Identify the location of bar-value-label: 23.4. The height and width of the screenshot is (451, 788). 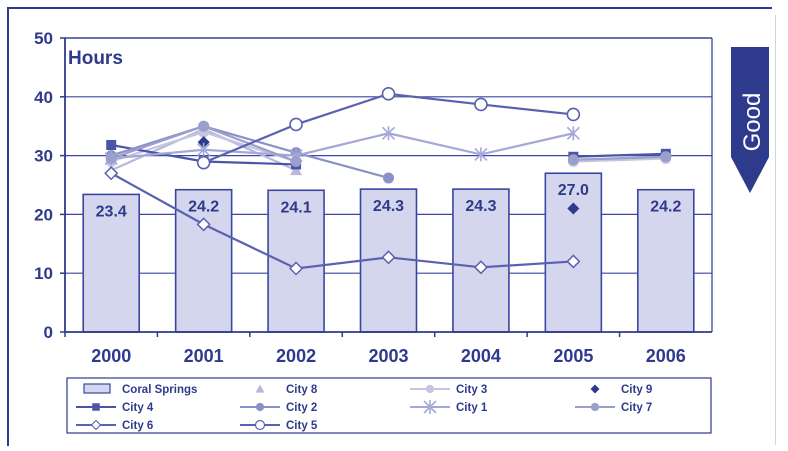
(111, 211).